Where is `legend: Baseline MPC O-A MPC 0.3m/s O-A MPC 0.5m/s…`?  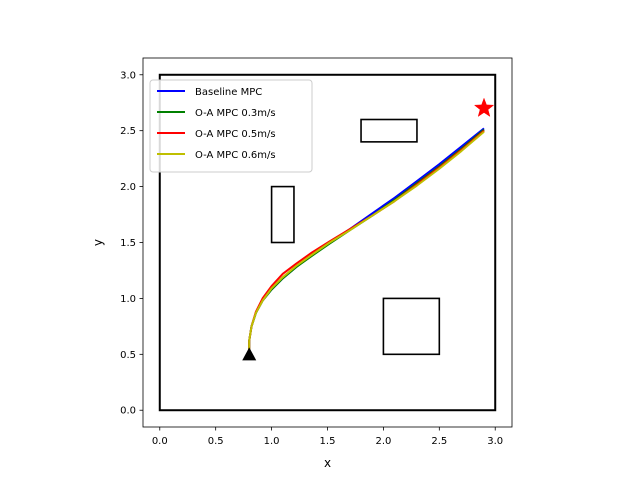
legend: Baseline MPC O-A MPC 0.3m/s O-A MPC 0.5m/s… is located at coordinates (231, 126).